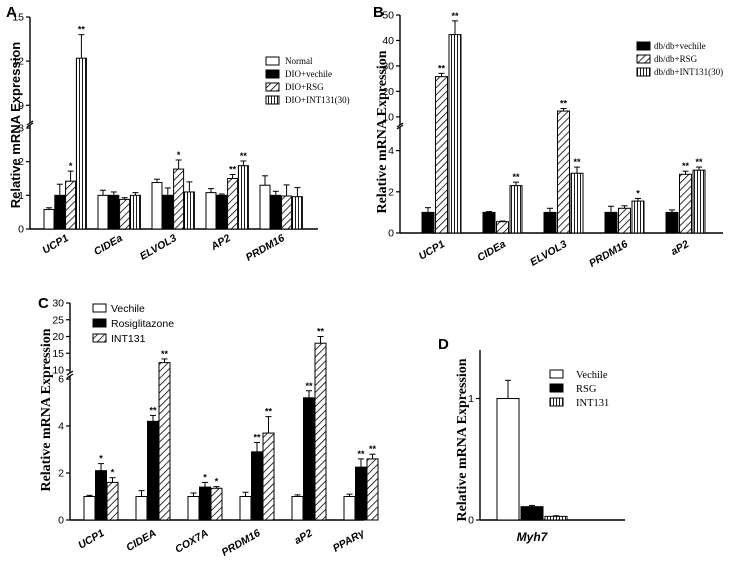  What do you see at coordinates (299, 61) in the screenshot?
I see `legend-label-normal: Normal` at bounding box center [299, 61].